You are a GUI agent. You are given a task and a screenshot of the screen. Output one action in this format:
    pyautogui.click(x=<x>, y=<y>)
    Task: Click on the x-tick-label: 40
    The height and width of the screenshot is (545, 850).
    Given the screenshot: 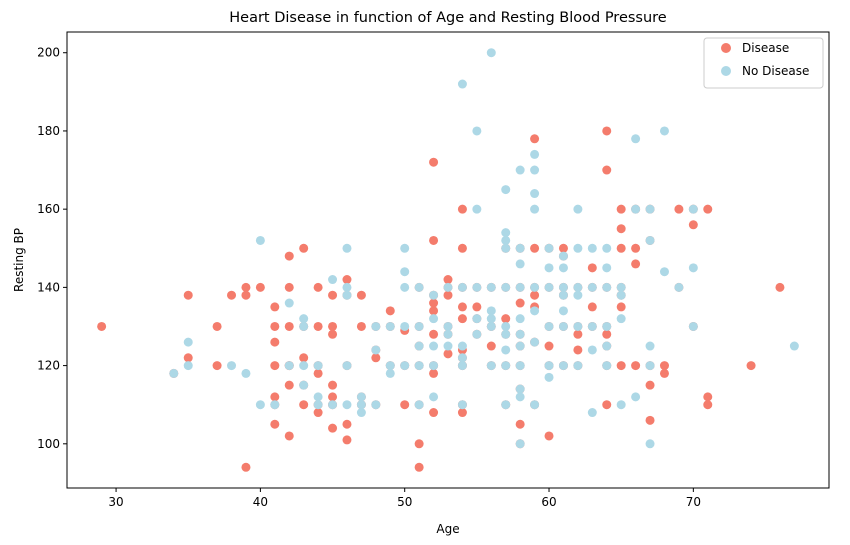 What is the action you would take?
    pyautogui.click(x=260, y=502)
    